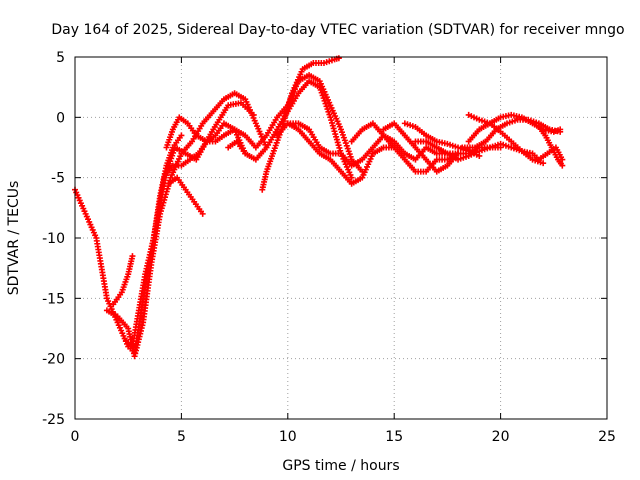 The height and width of the screenshot is (480, 640). I want to click on x-axis-label: GPS time / hours, so click(340, 466).